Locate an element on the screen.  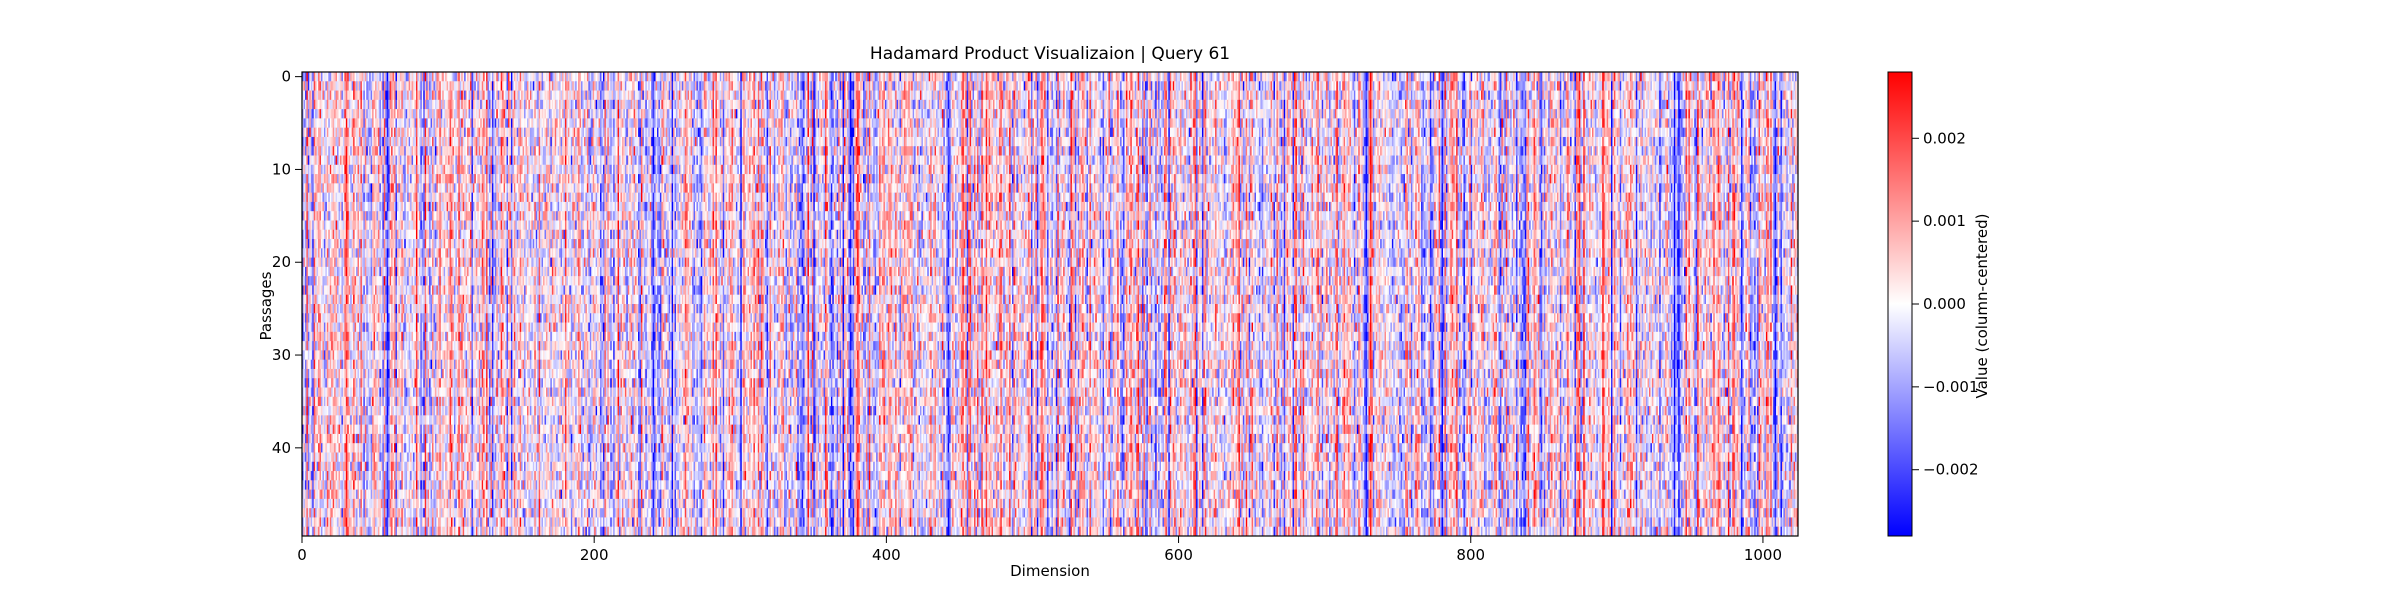
colorbar-gradient is located at coordinates (1900, 304).